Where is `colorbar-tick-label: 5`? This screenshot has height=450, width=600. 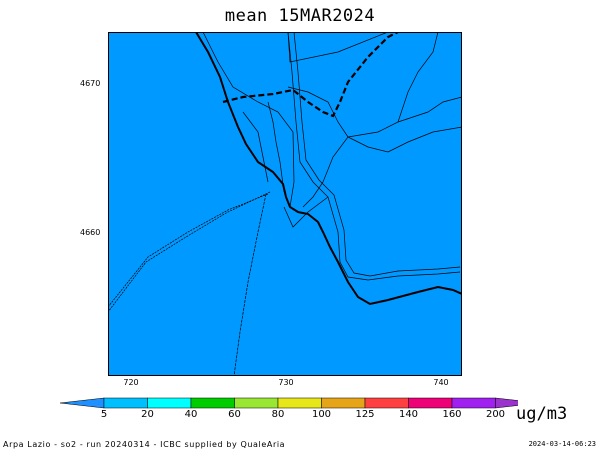 colorbar-tick-label: 5 is located at coordinates (104, 414).